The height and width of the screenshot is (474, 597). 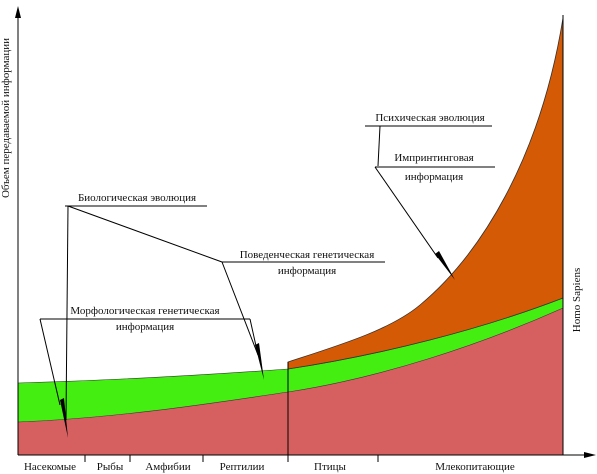 I want to click on category: Насекомые, so click(x=50, y=467).